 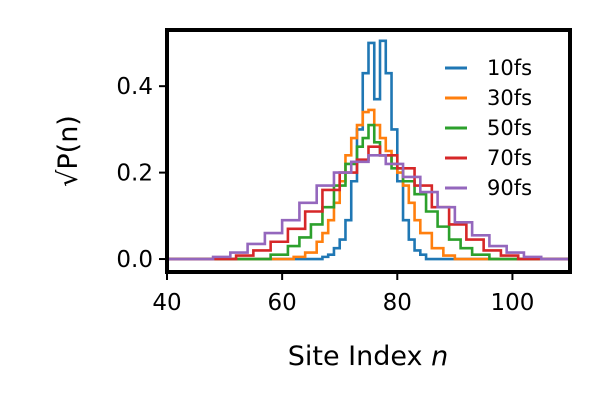 What do you see at coordinates (134, 87) in the screenshot?
I see `y-tick-label: 0.4` at bounding box center [134, 87].